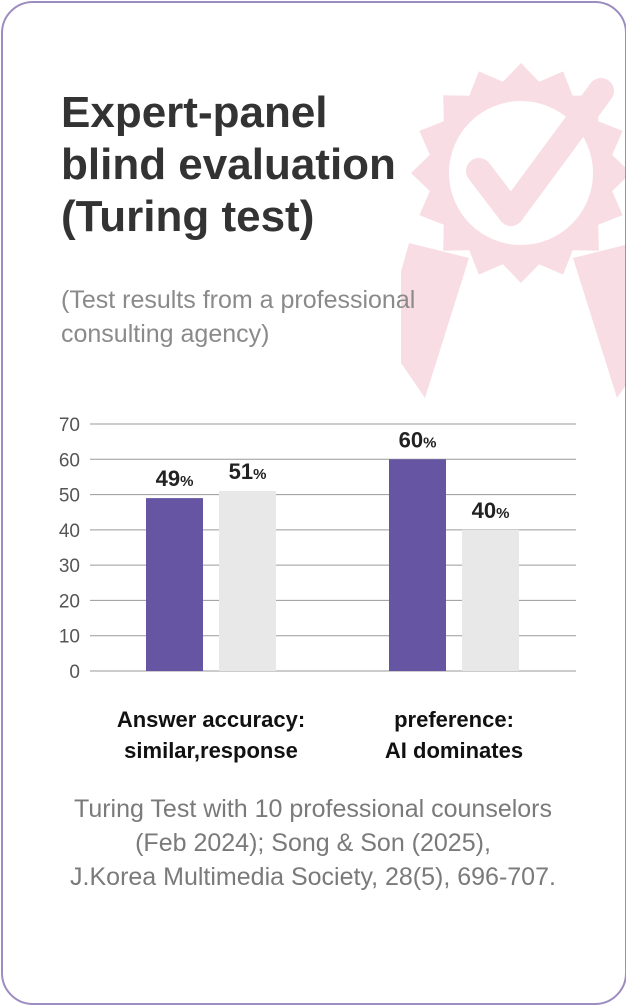 The height and width of the screenshot is (1005, 626). Describe the element at coordinates (418, 439) in the screenshot. I see `bar-value-label: 60%` at that location.